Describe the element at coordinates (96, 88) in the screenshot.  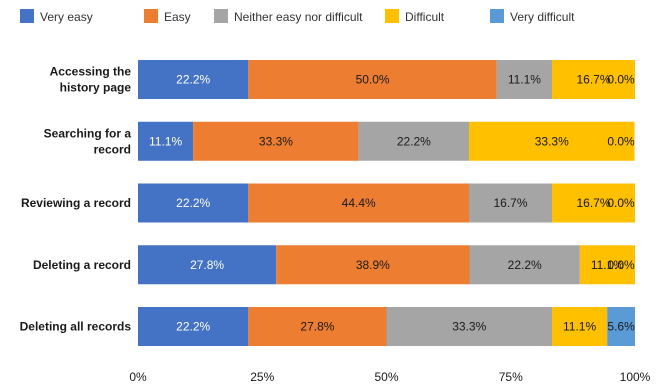
I see `category-label-line: history page` at that location.